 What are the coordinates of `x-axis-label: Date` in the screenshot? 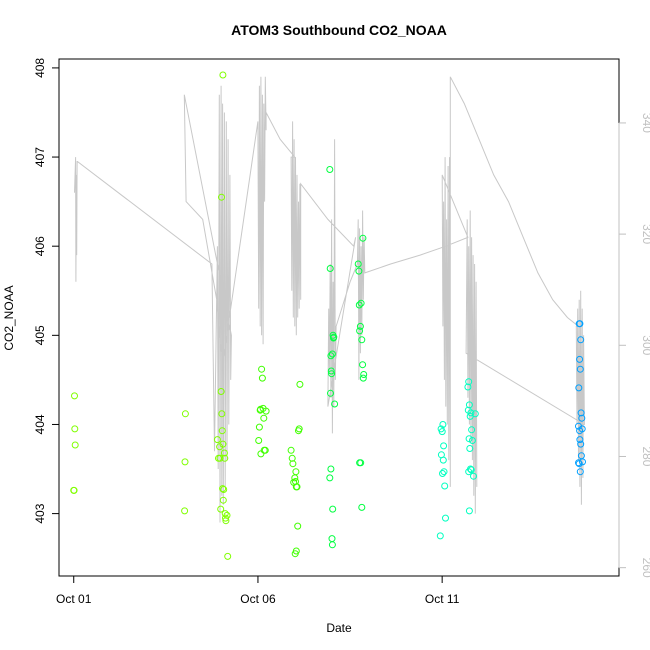 It's located at (339, 628).